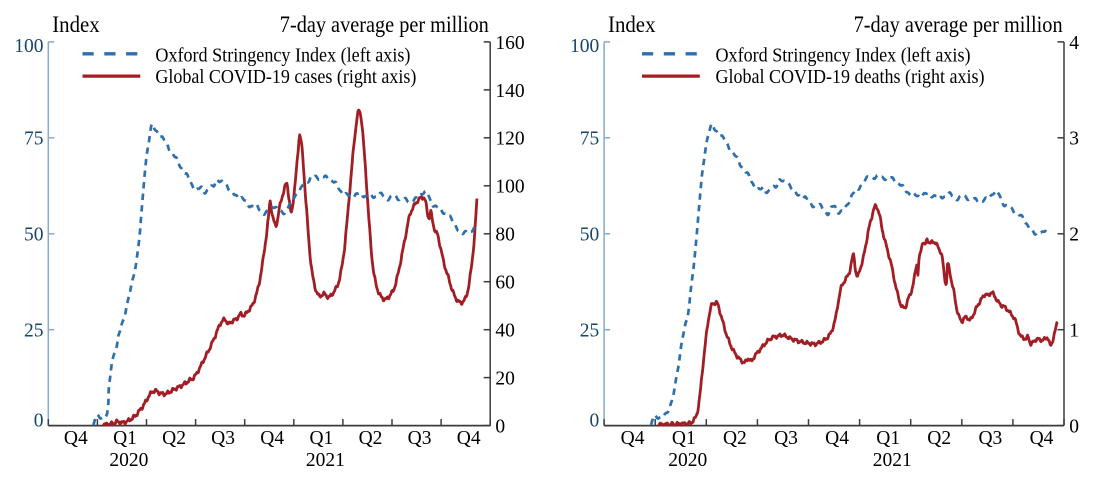 The image size is (1100, 484). What do you see at coordinates (505, 331) in the screenshot?
I see `svg-text: 40` at bounding box center [505, 331].